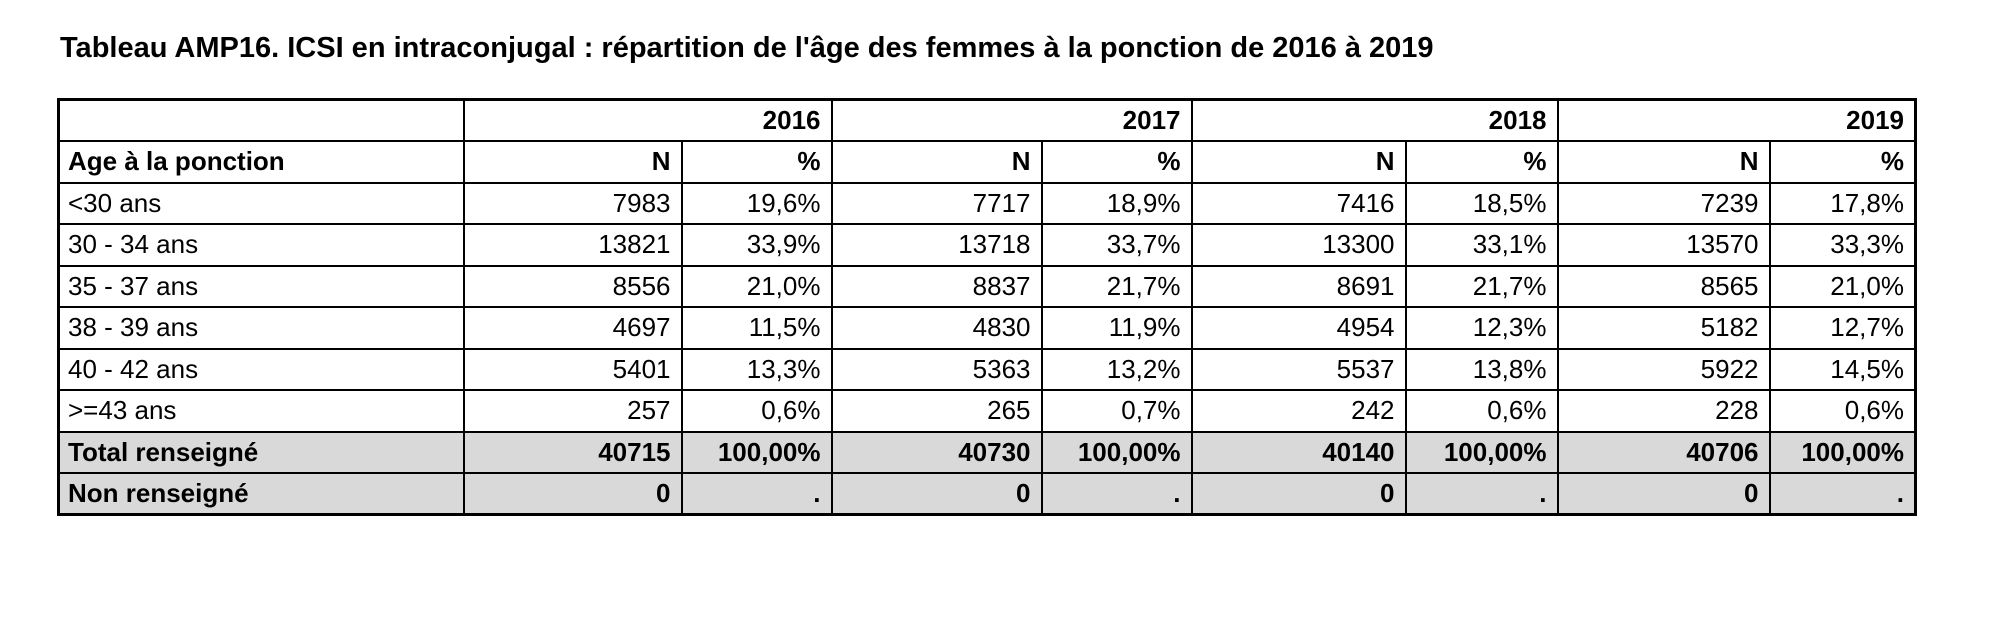 The height and width of the screenshot is (638, 2000). What do you see at coordinates (1663, 369) in the screenshot?
I see `data-cell: 5922` at bounding box center [1663, 369].